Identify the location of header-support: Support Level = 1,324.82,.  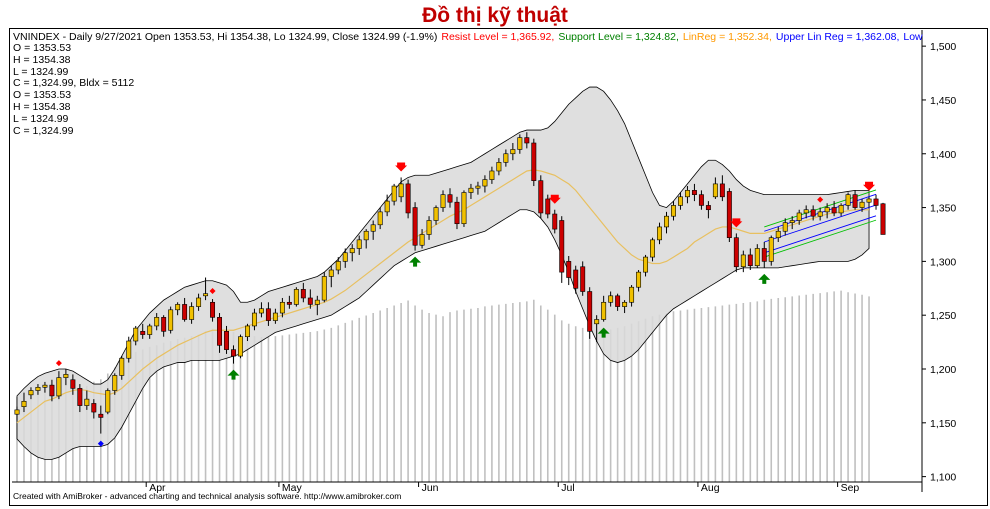
(618, 37).